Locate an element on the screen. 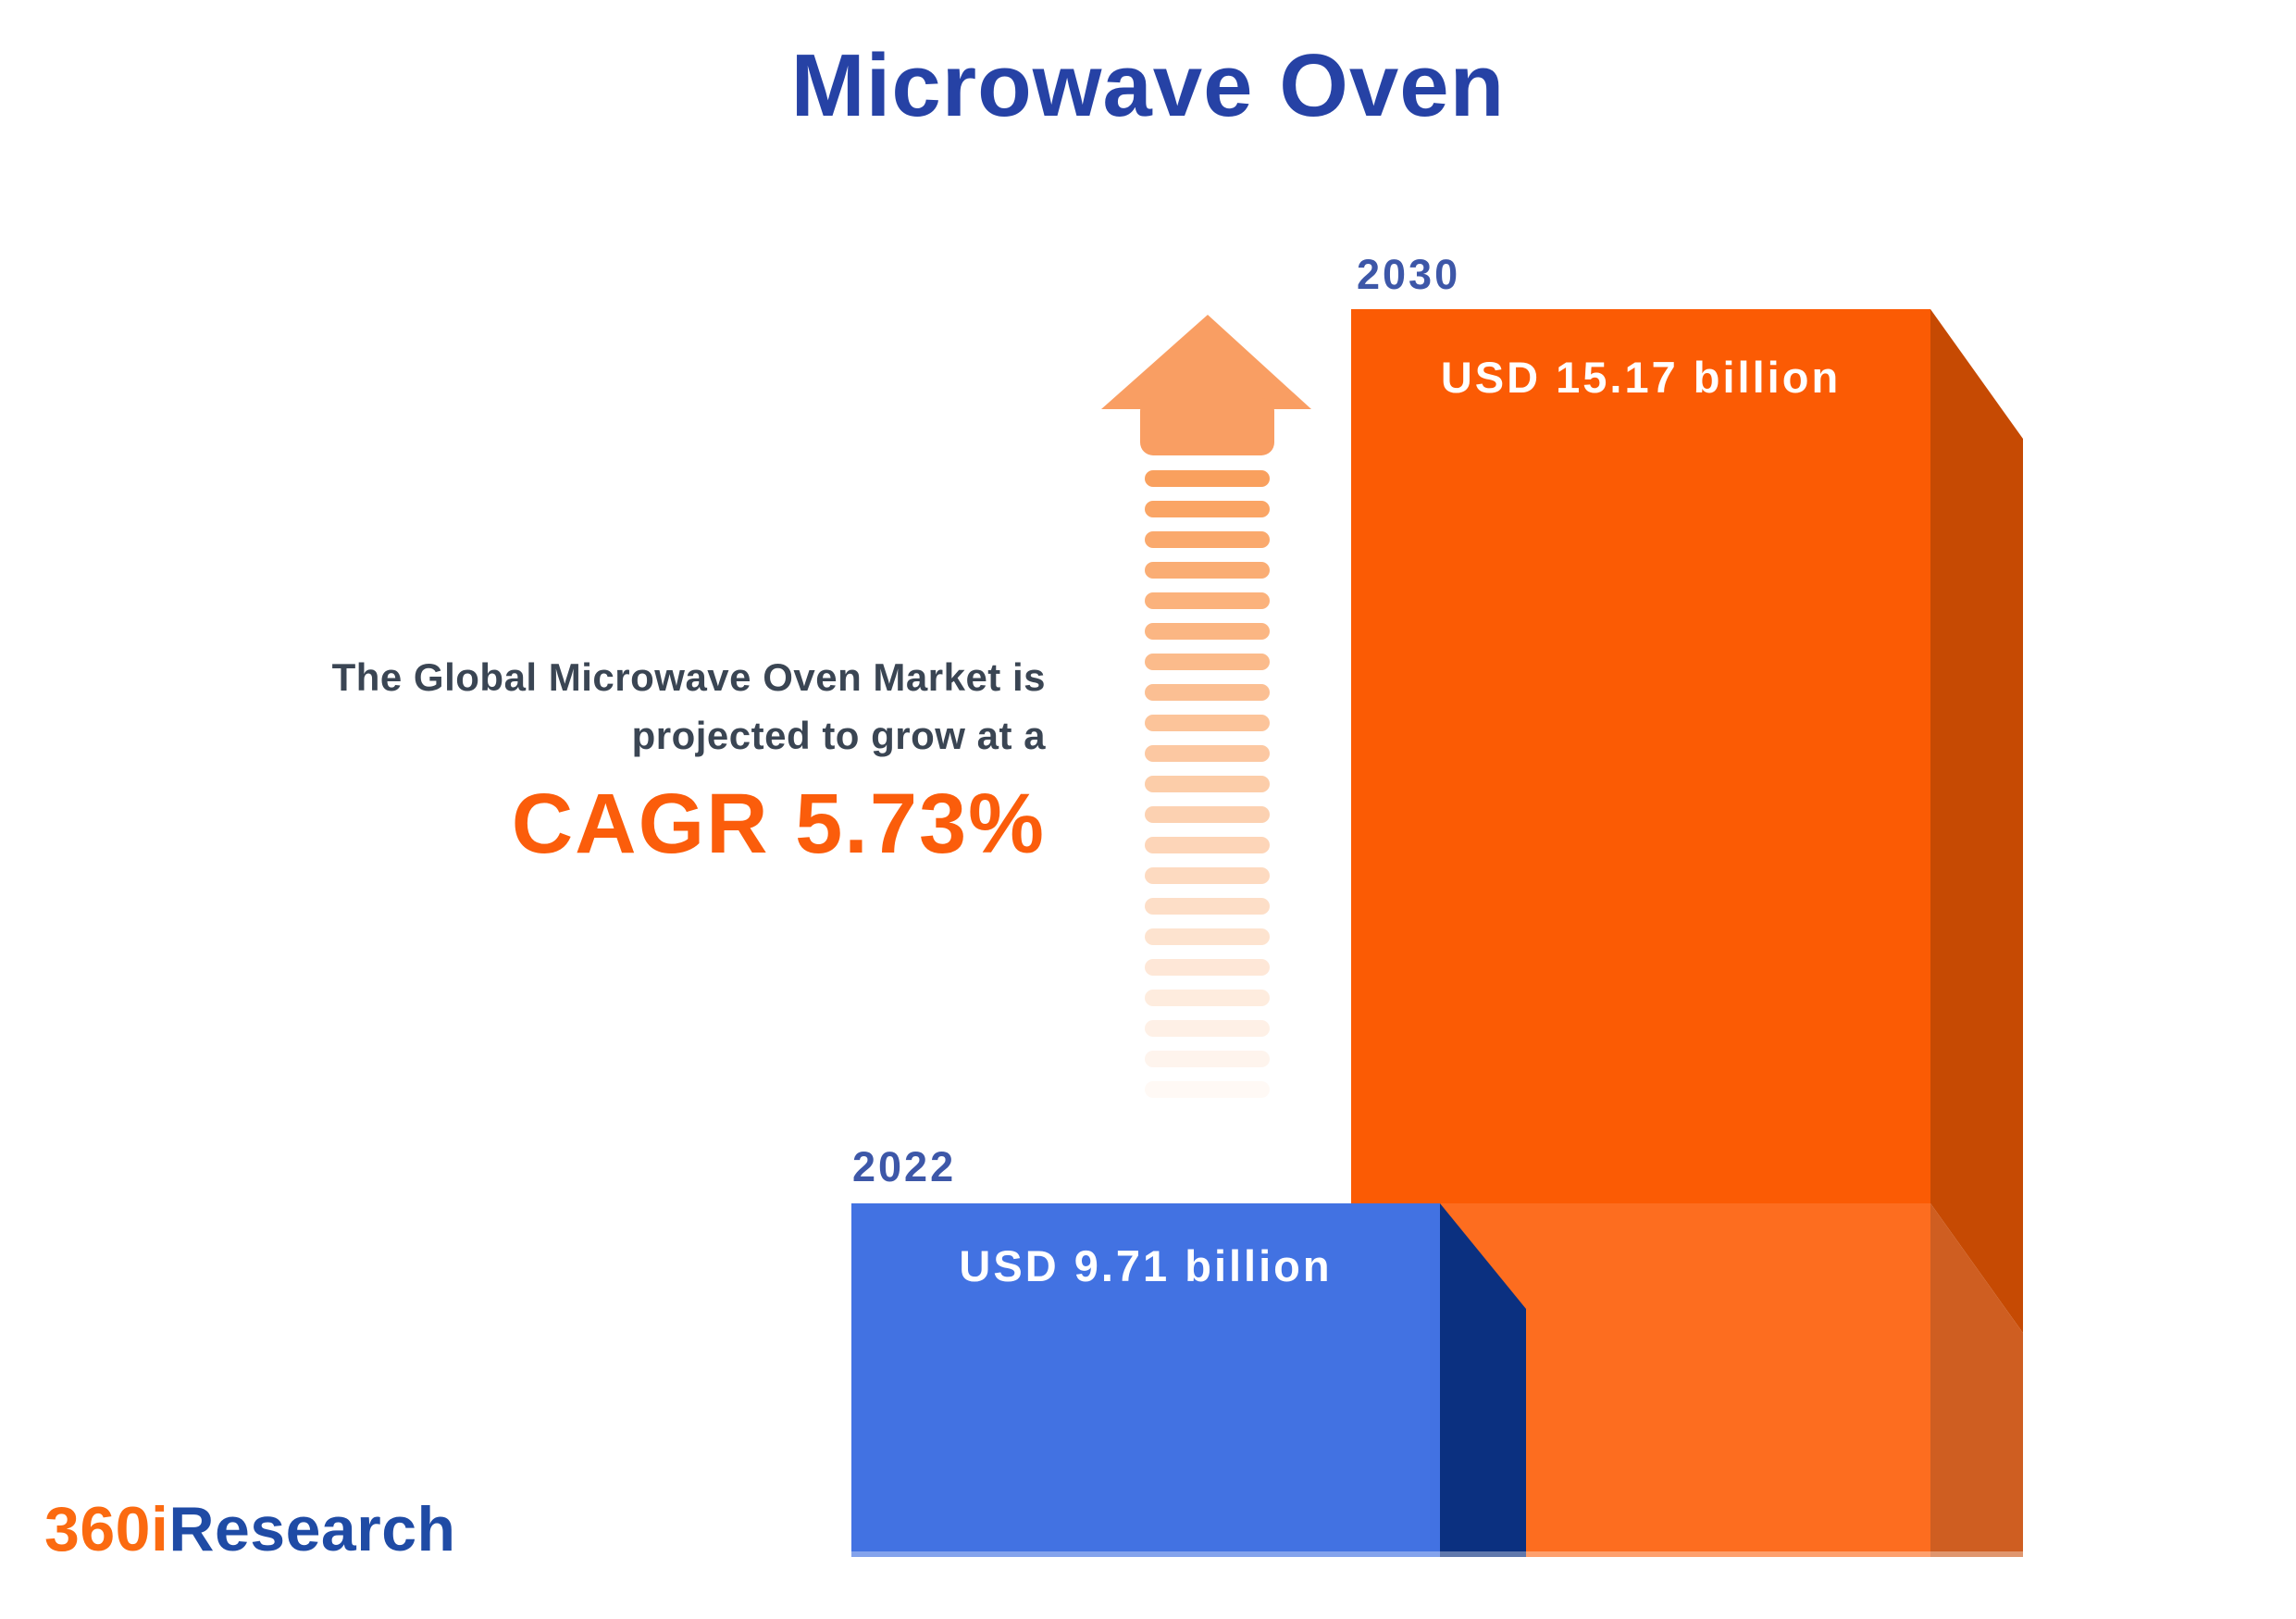  bar-2022 is located at coordinates (1188, 1380).